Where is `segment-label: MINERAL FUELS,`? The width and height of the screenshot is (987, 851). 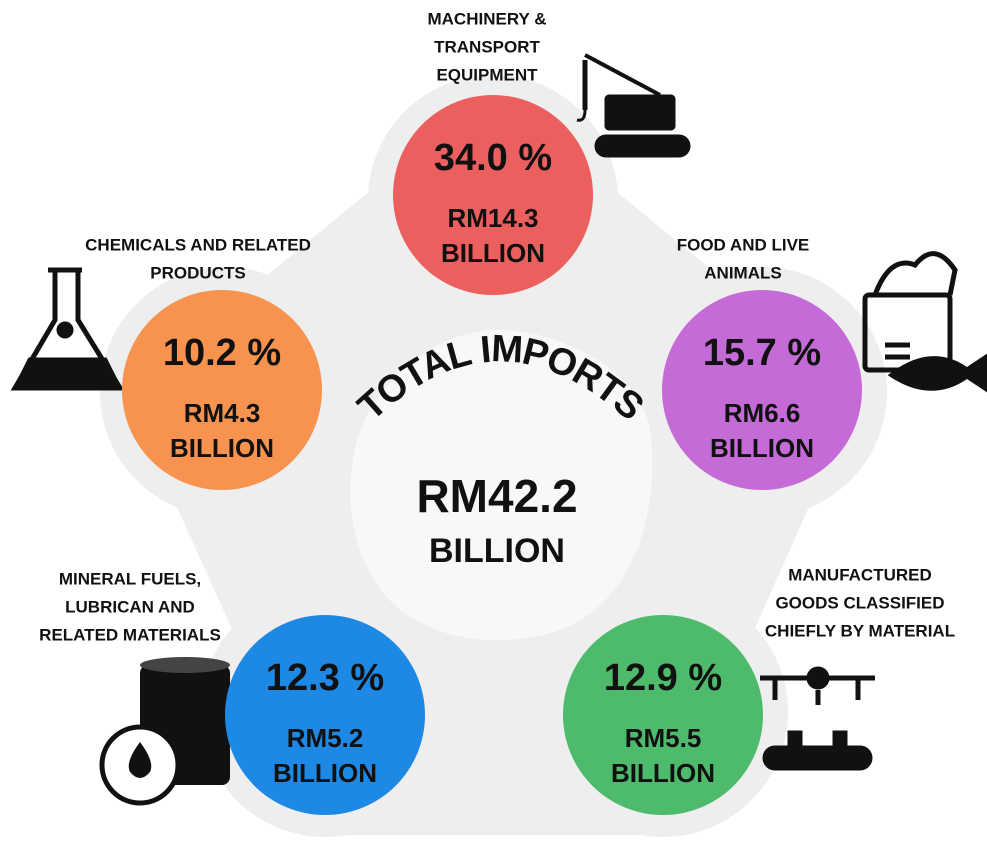 segment-label: MINERAL FUELS, is located at coordinates (130, 578).